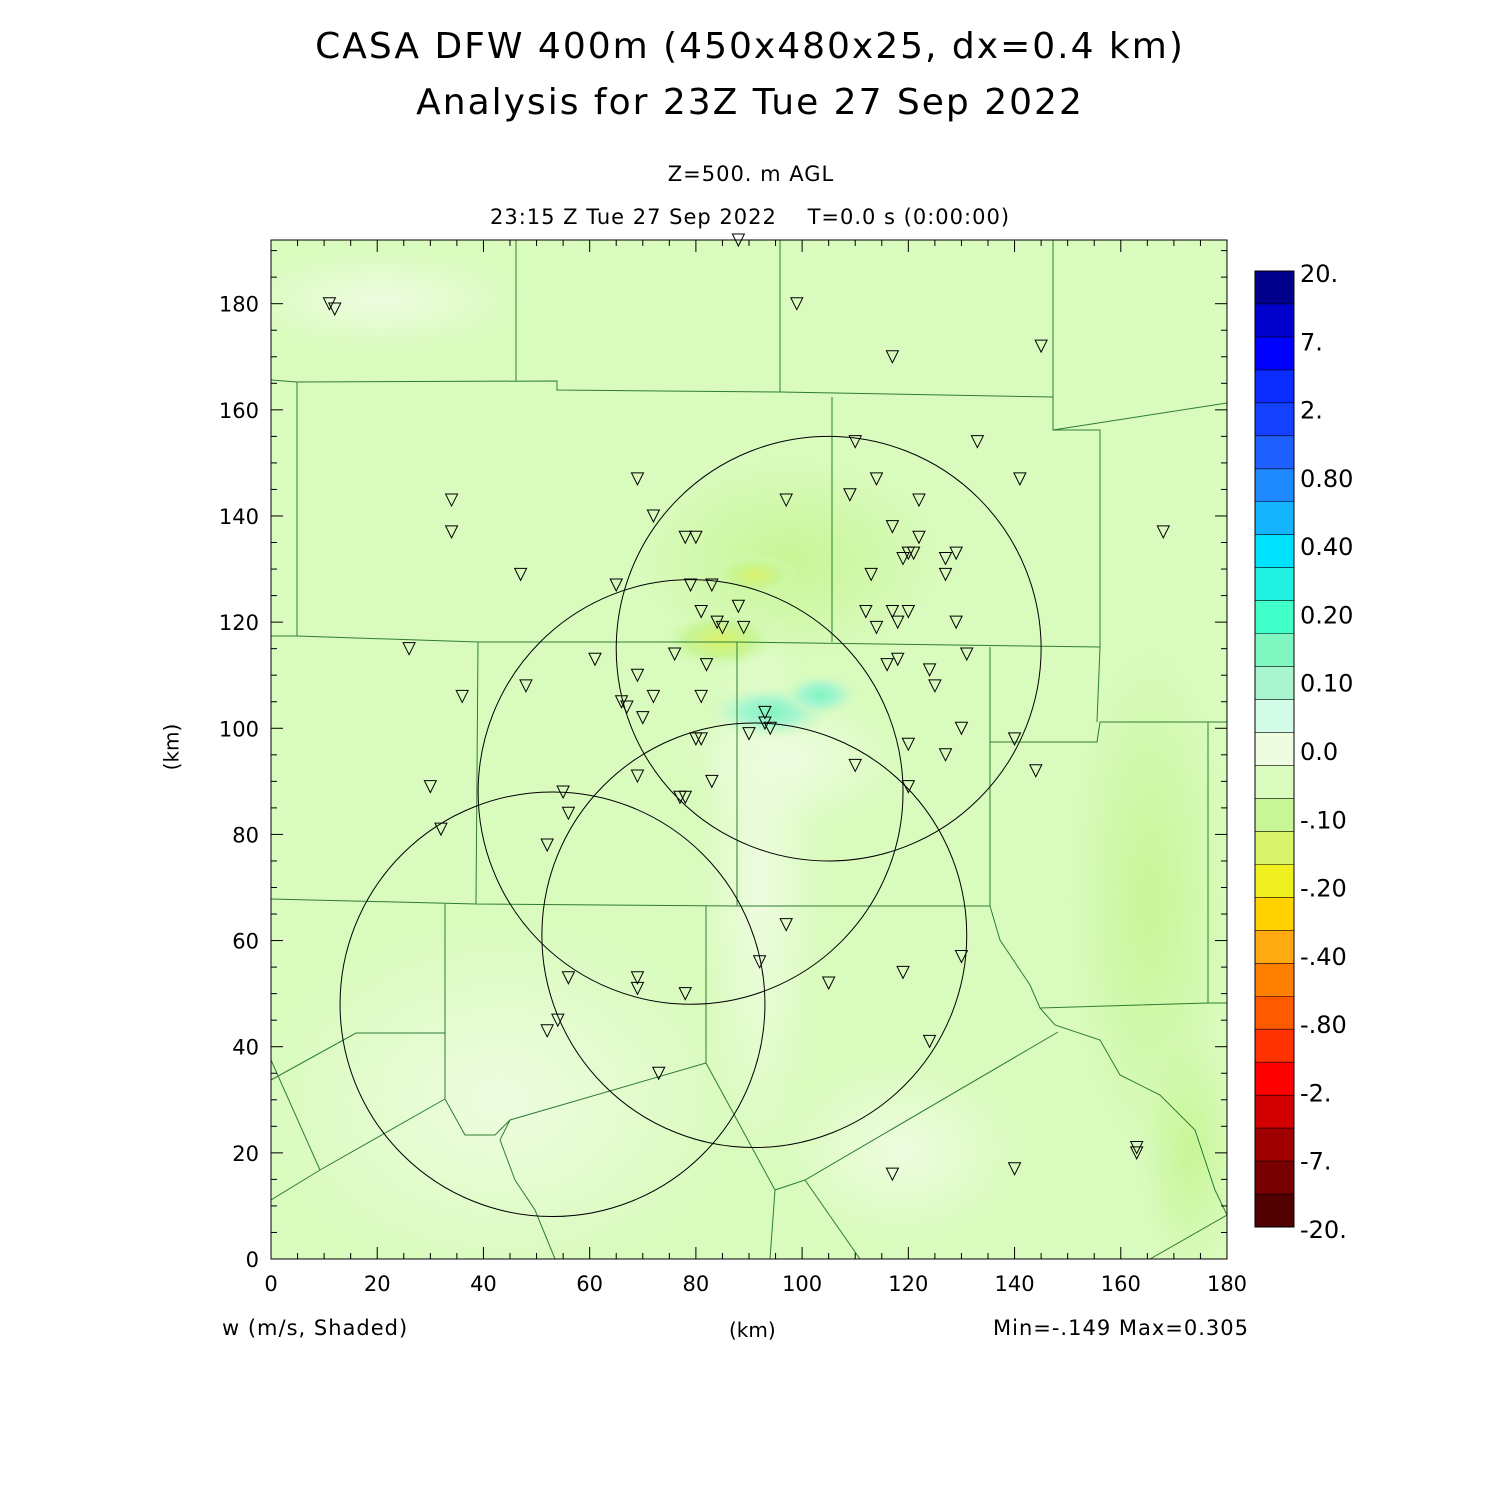 This screenshot has width=1500, height=1500. What do you see at coordinates (1121, 1328) in the screenshot?
I see `min-max-label: Min=-.149 Max=0.305` at bounding box center [1121, 1328].